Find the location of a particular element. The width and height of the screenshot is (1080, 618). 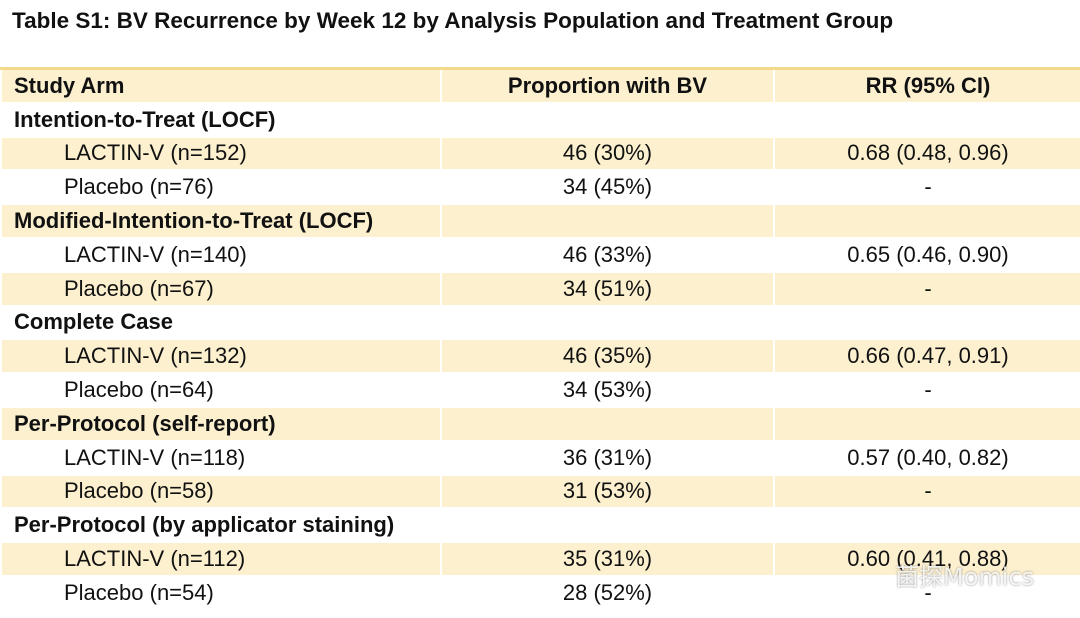

arm-label: Placebo (n=64) is located at coordinates (220, 390).